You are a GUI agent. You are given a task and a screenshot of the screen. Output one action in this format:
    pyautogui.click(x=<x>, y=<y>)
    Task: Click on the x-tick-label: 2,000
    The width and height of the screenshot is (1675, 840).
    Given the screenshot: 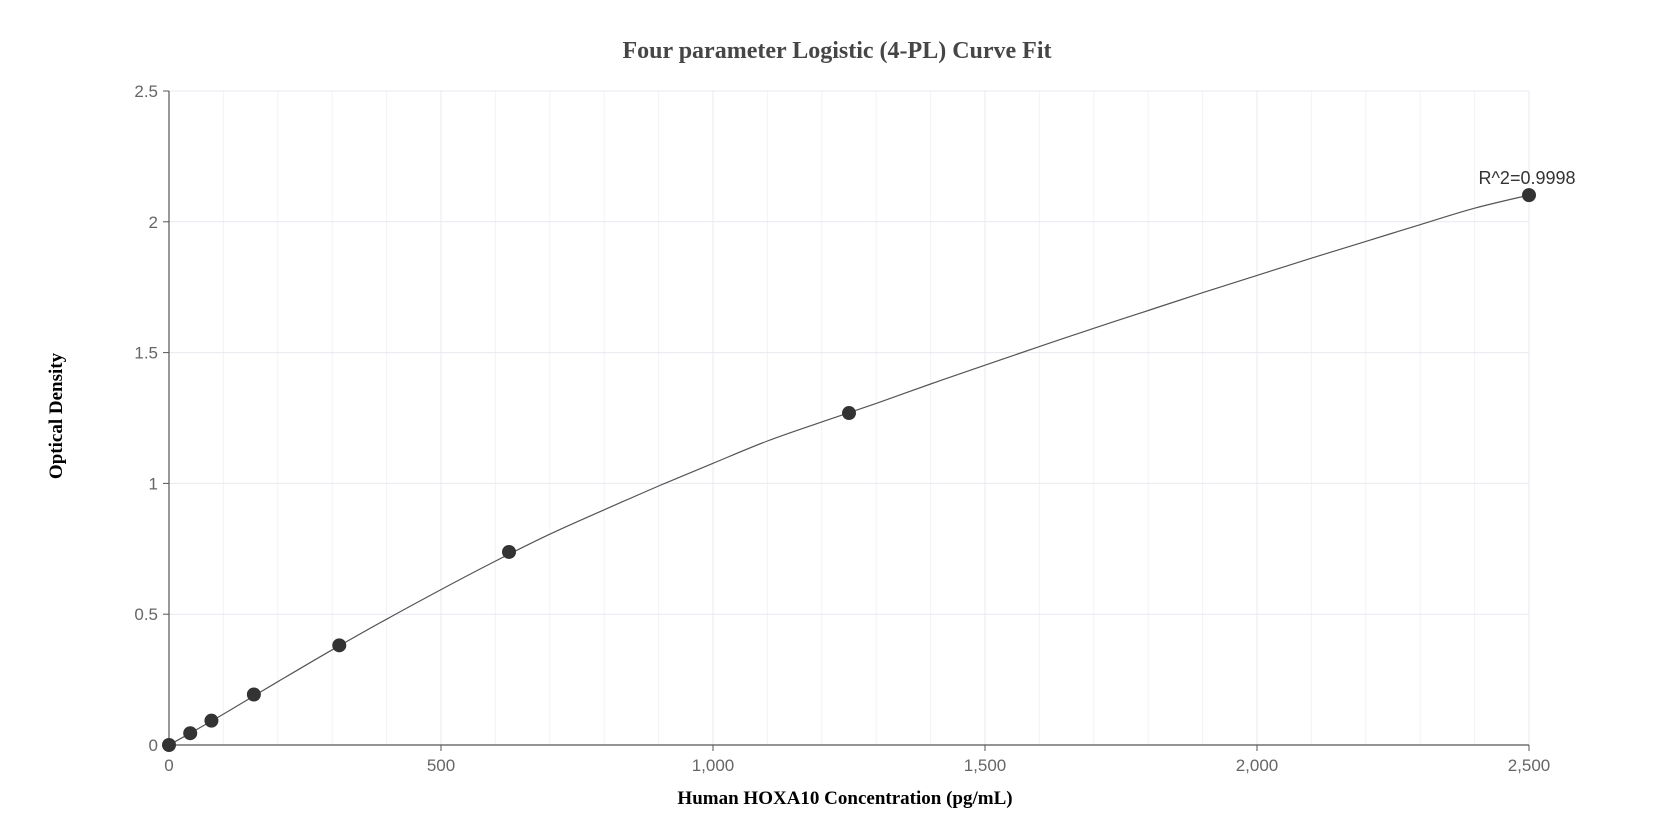 What is the action you would take?
    pyautogui.click(x=1257, y=765)
    